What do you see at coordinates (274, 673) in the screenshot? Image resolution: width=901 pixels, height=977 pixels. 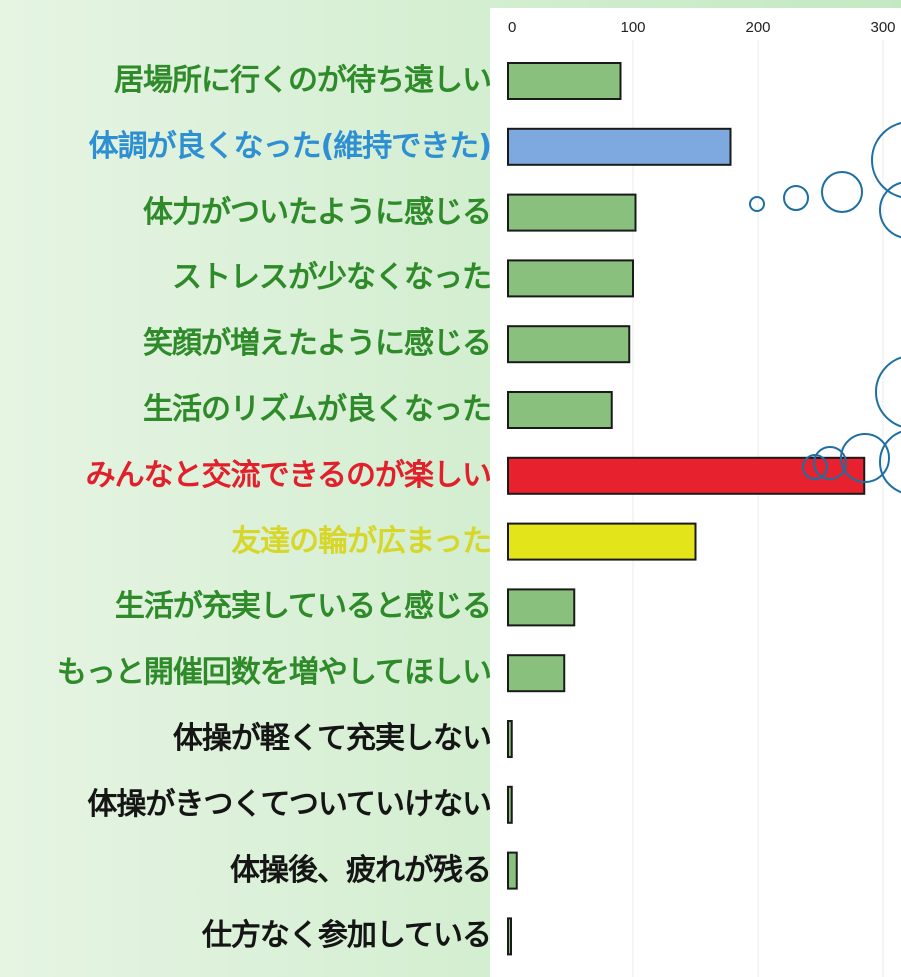 I see `category-label: もっと開催回数を増やしてほしい` at bounding box center [274, 673].